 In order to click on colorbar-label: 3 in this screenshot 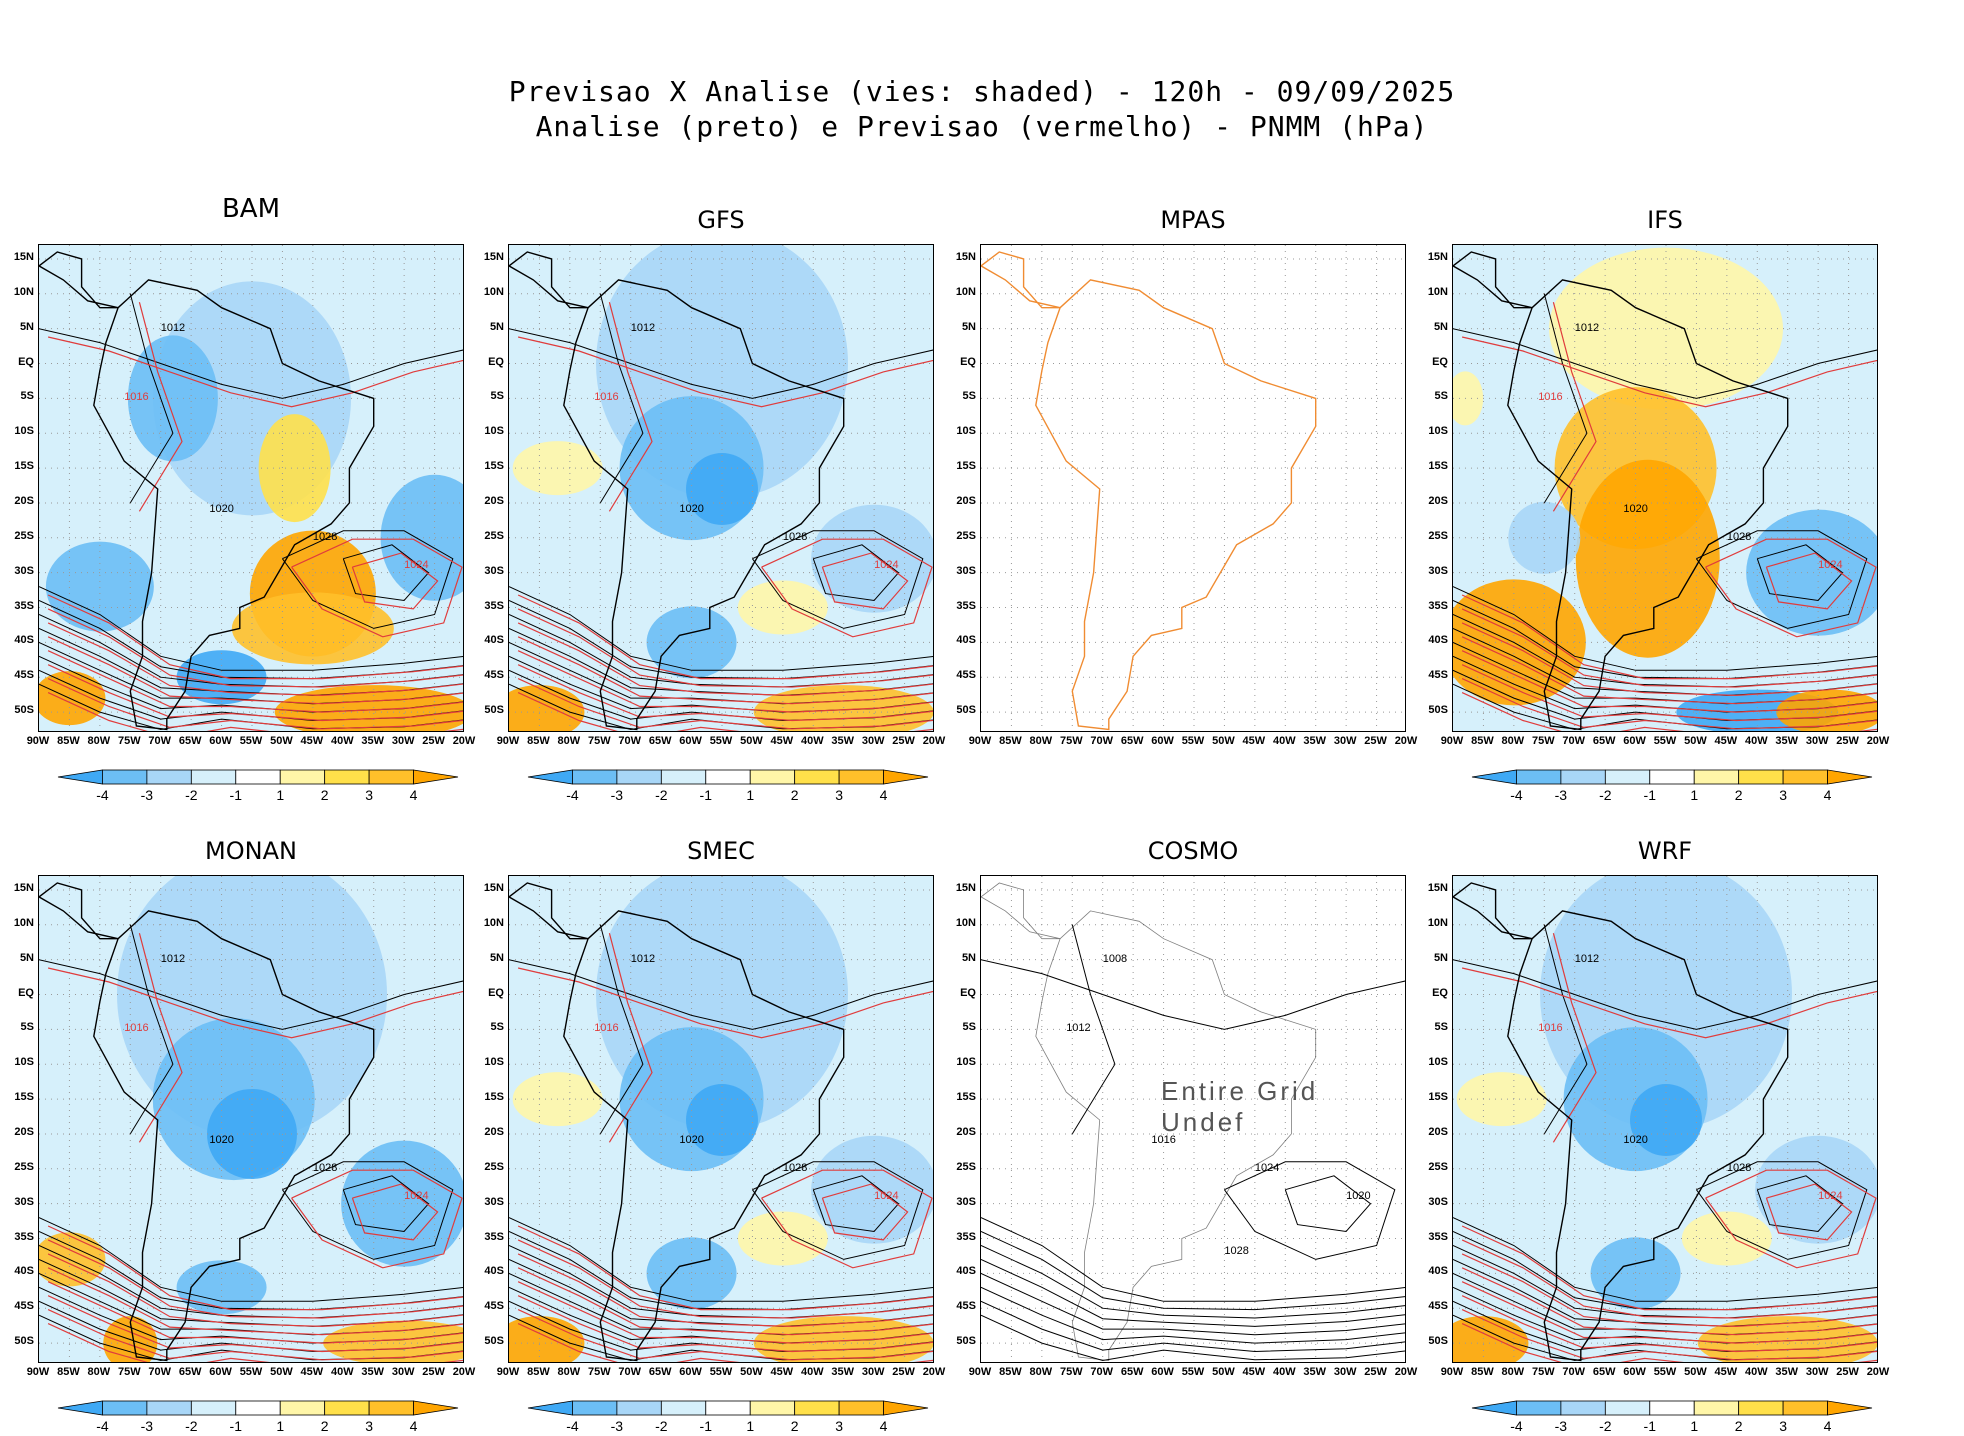, I will do `click(1783, 1426)`.